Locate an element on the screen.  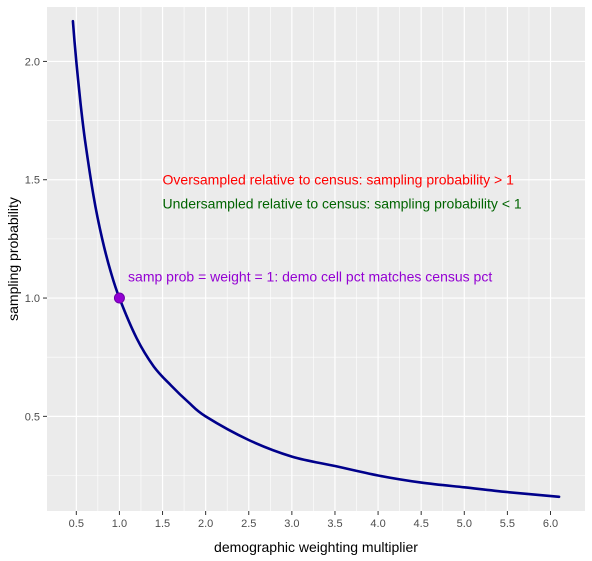
y-axis: 0.5 1.0 1.5 2.0 is located at coordinates (36, 239).